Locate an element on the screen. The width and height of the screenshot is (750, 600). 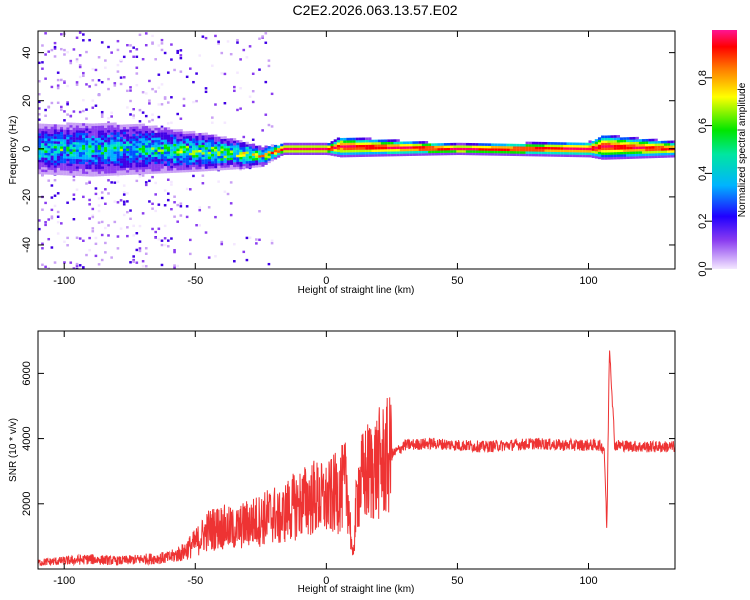
spectrogram-y-tick-label: -40 is located at coordinates (27, 245).